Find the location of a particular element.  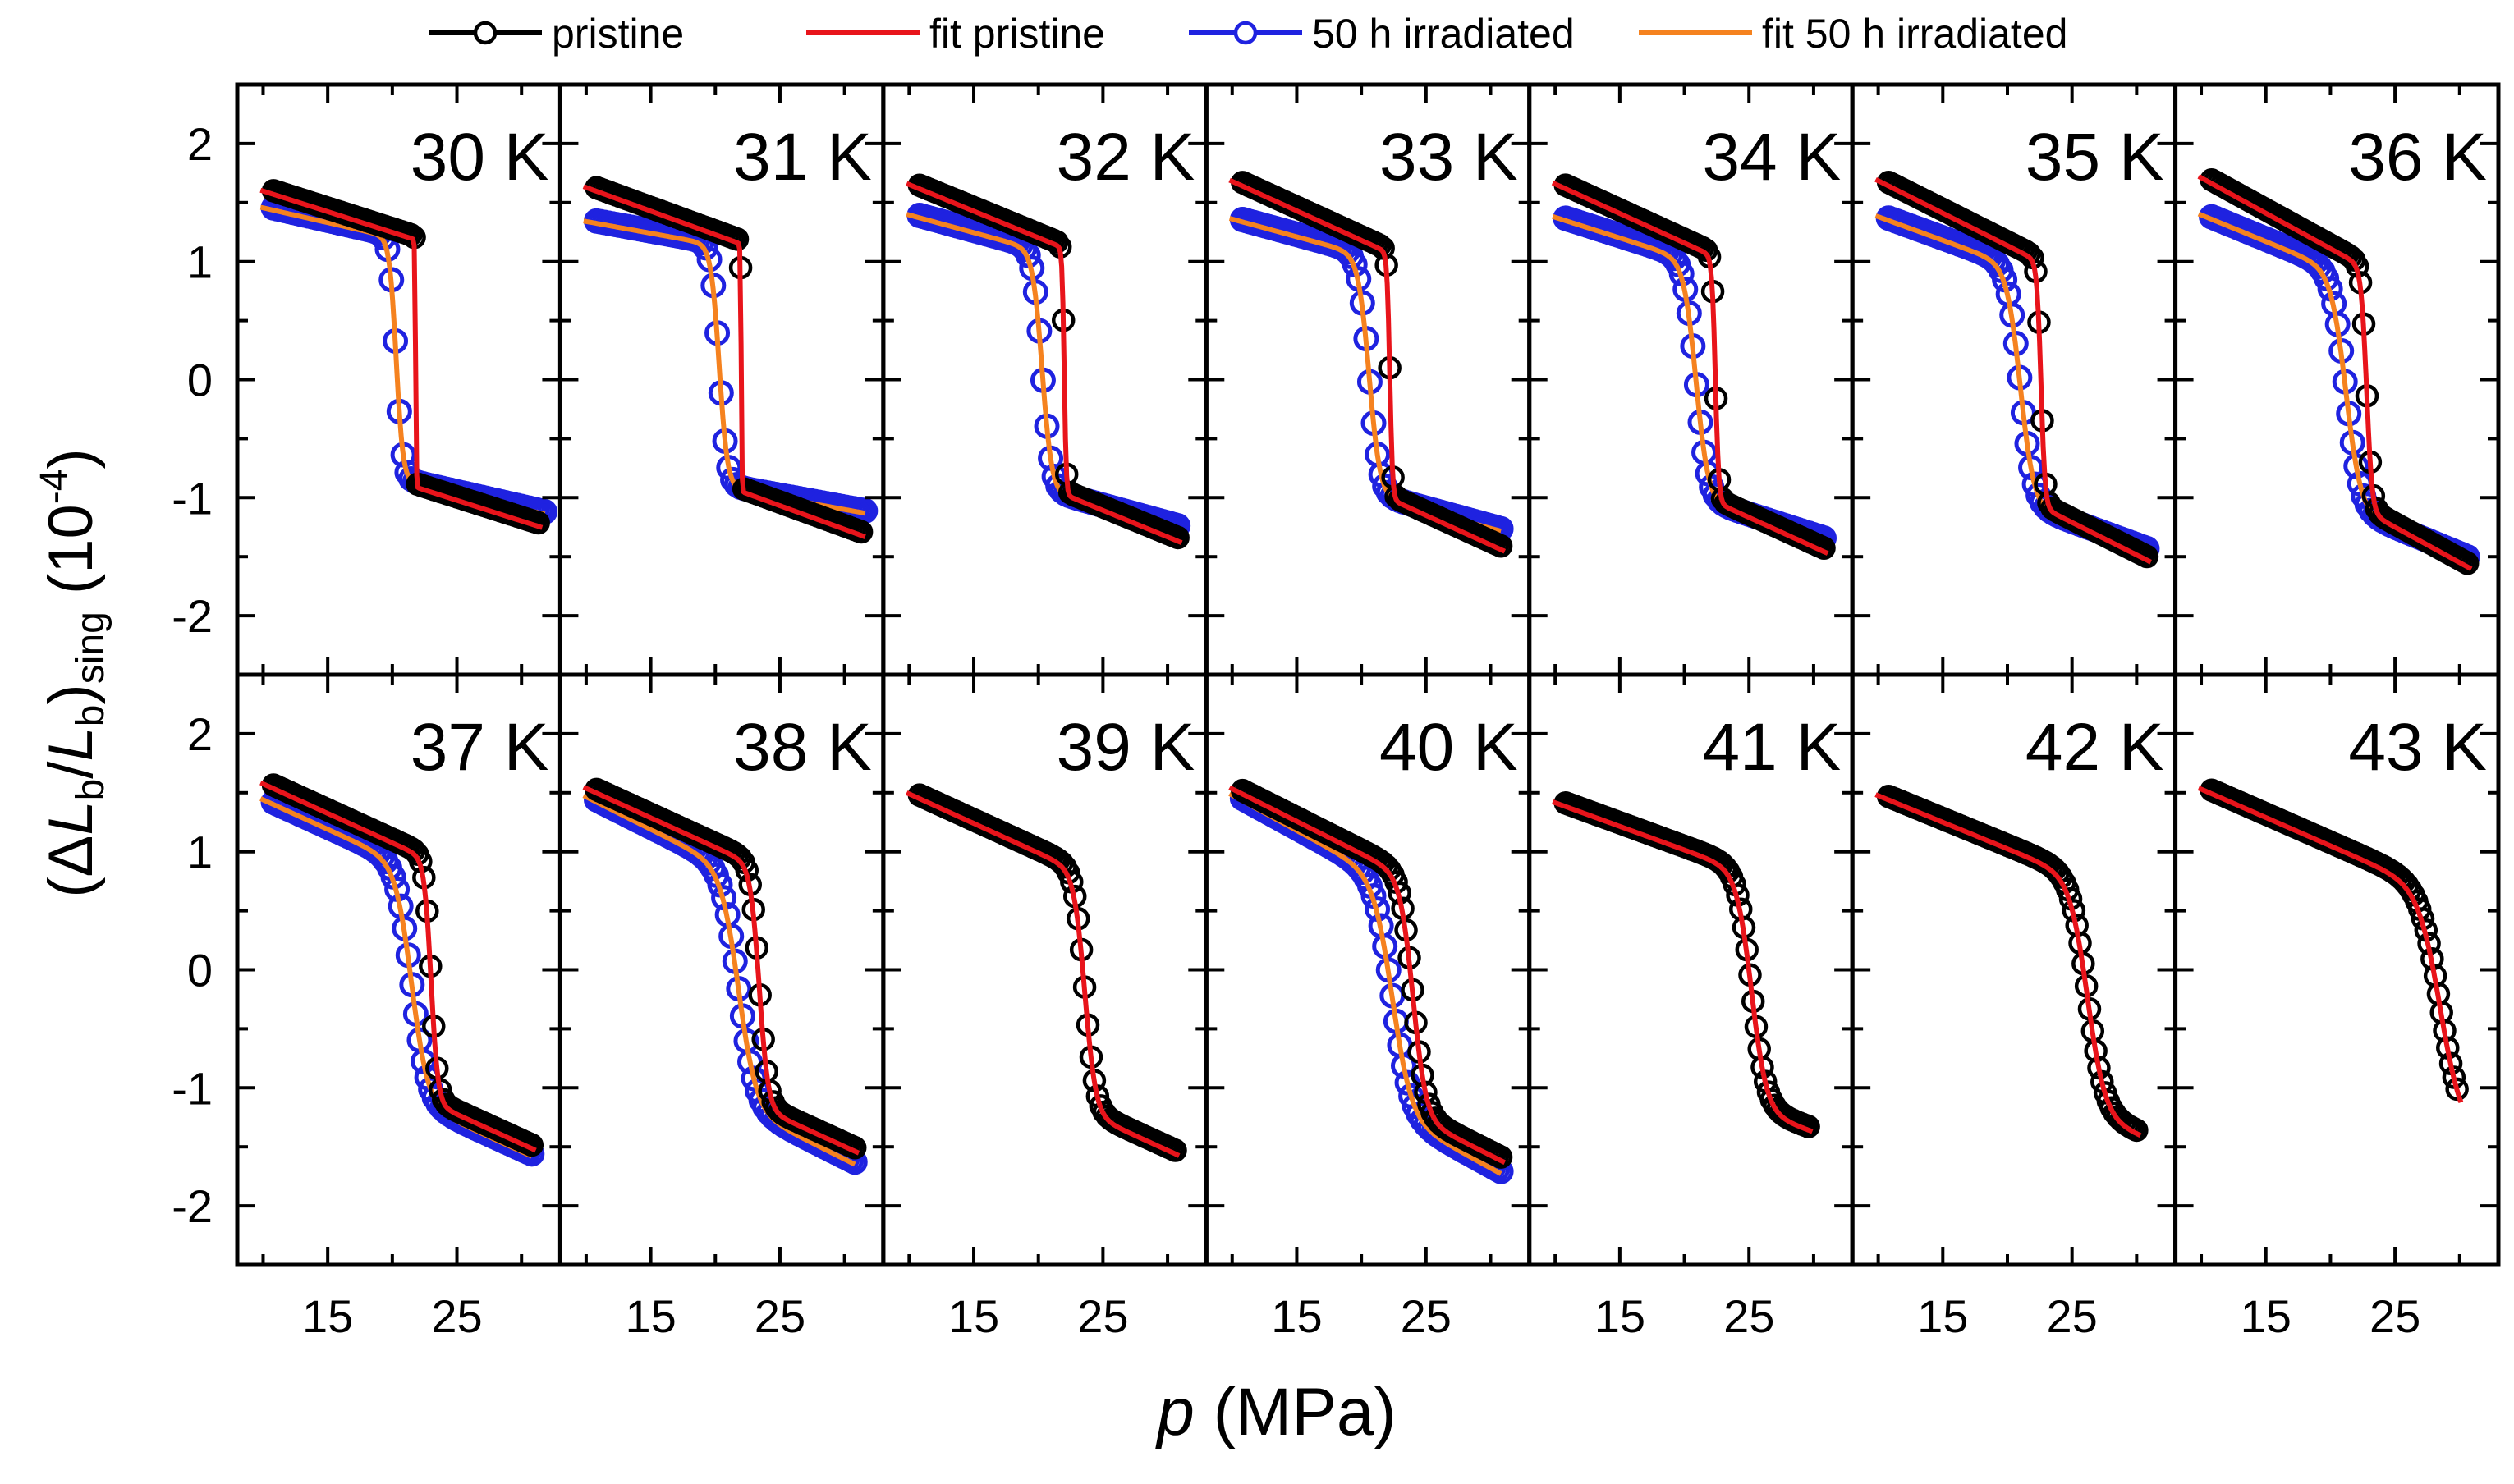

panel-35k: 35 K is located at coordinates (2014, 379).